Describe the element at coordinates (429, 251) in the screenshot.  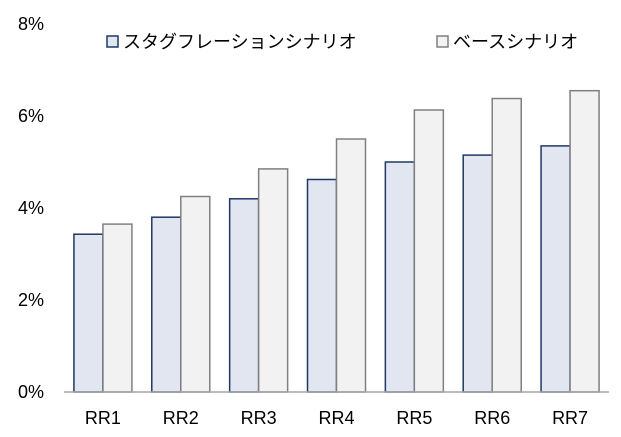
I see `bar-series2-rr5` at that location.